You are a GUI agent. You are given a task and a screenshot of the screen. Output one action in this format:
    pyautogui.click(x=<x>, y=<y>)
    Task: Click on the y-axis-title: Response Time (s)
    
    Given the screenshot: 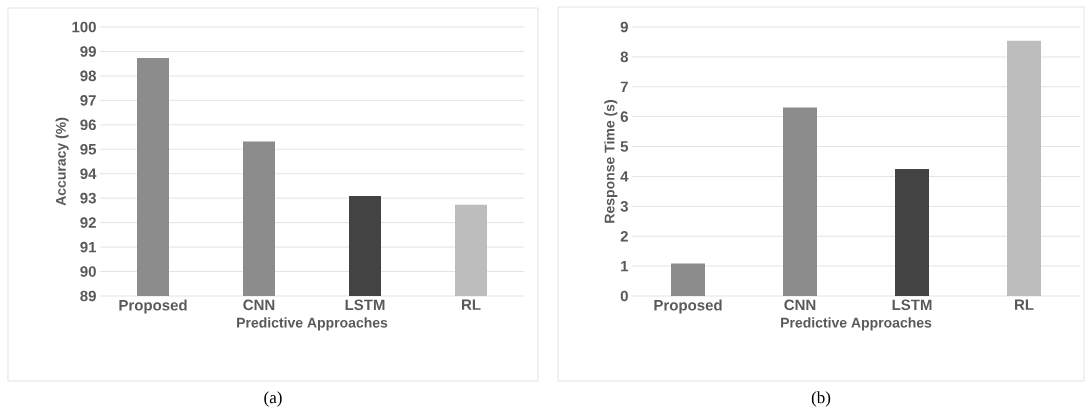 What is the action you would take?
    pyautogui.click(x=611, y=161)
    